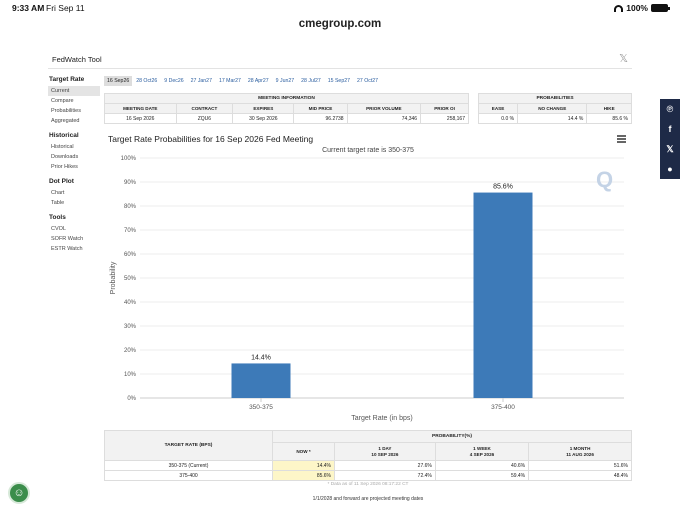 The image size is (680, 510). I want to click on facebook-icon: f, so click(670, 129).